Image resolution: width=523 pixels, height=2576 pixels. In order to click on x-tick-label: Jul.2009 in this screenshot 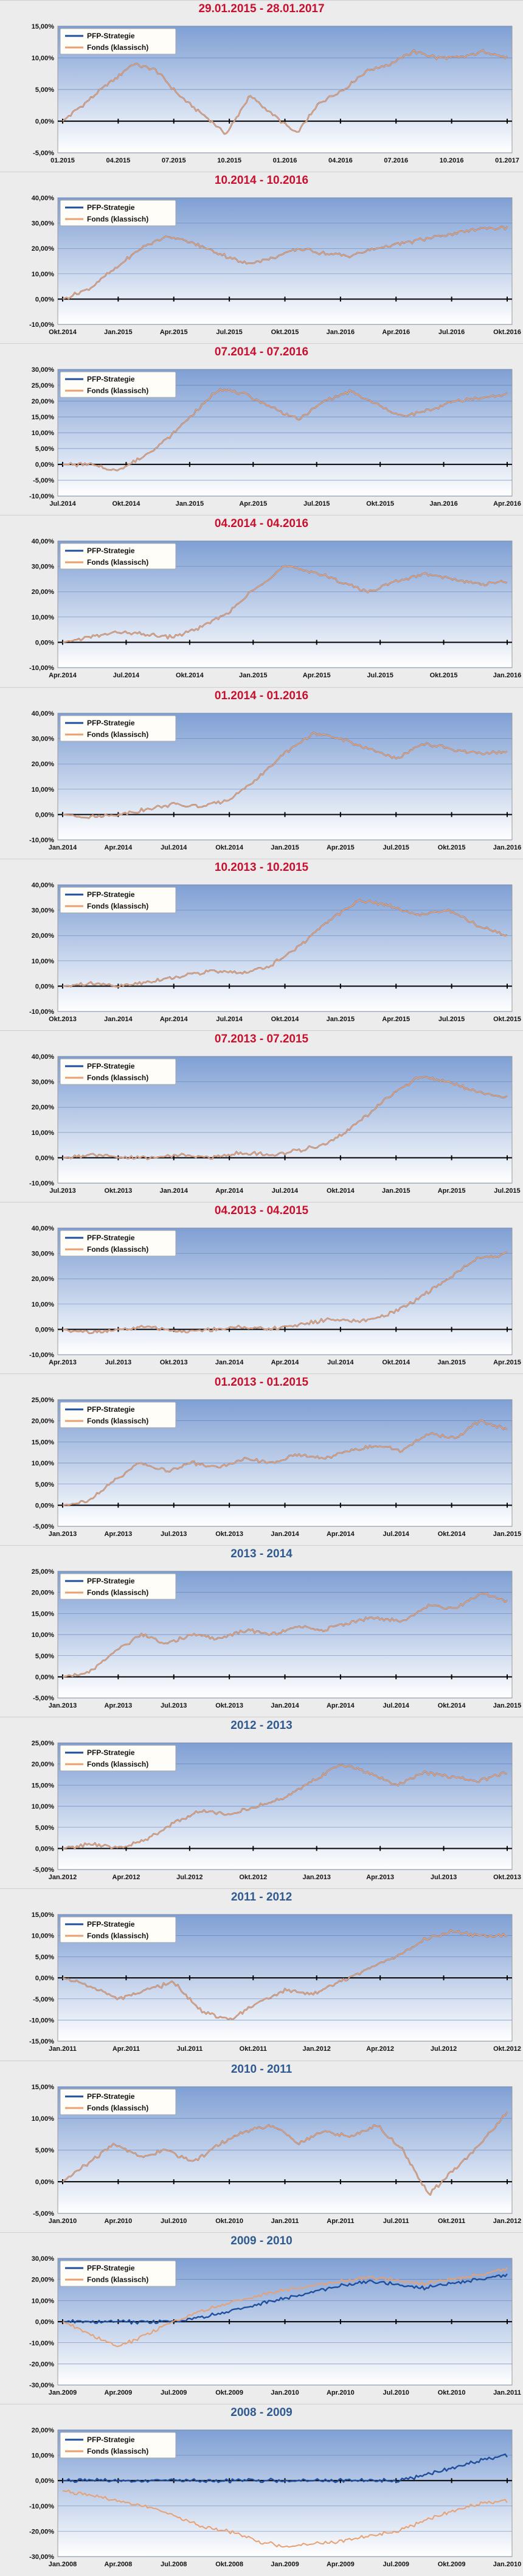, I will do `click(396, 2564)`.